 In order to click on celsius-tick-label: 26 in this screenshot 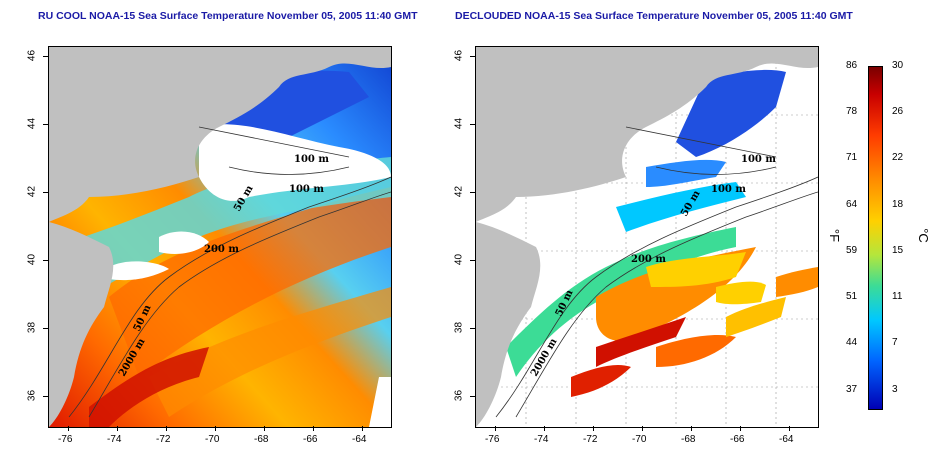, I will do `click(898, 112)`.